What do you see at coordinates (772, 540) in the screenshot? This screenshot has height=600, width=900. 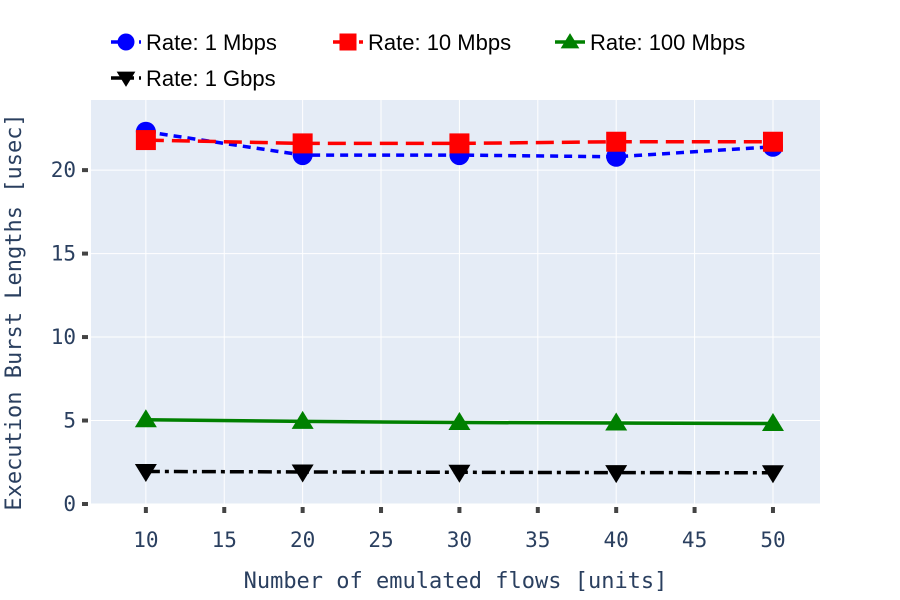 I see `x-tick-label: 50` at bounding box center [772, 540].